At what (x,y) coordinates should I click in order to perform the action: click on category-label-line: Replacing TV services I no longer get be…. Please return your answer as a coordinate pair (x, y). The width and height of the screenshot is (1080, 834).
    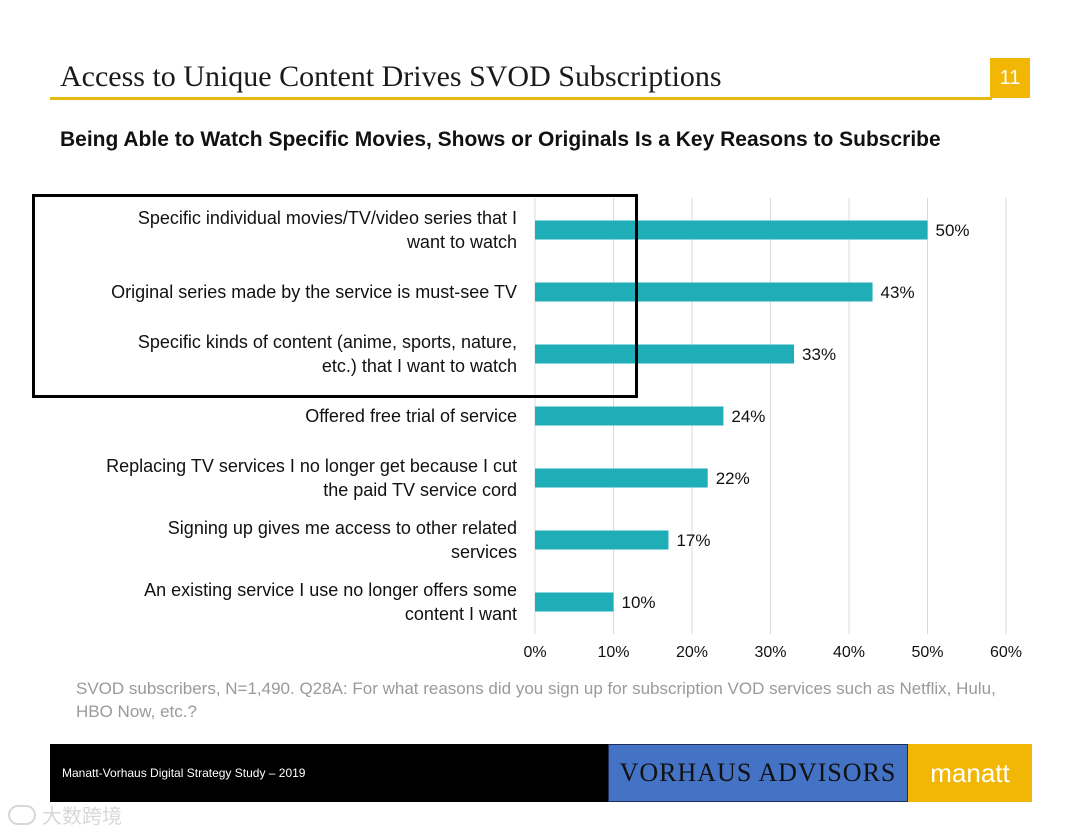
    Looking at the image, I should click on (311, 466).